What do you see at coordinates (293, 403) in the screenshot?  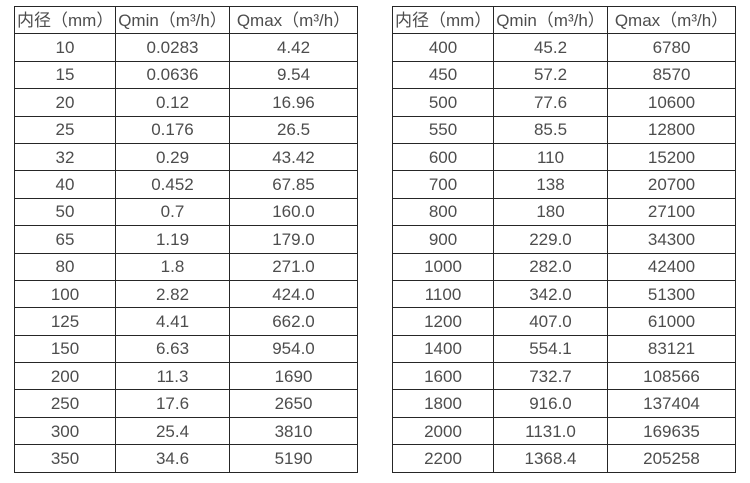 I see `table-cell: 2650` at bounding box center [293, 403].